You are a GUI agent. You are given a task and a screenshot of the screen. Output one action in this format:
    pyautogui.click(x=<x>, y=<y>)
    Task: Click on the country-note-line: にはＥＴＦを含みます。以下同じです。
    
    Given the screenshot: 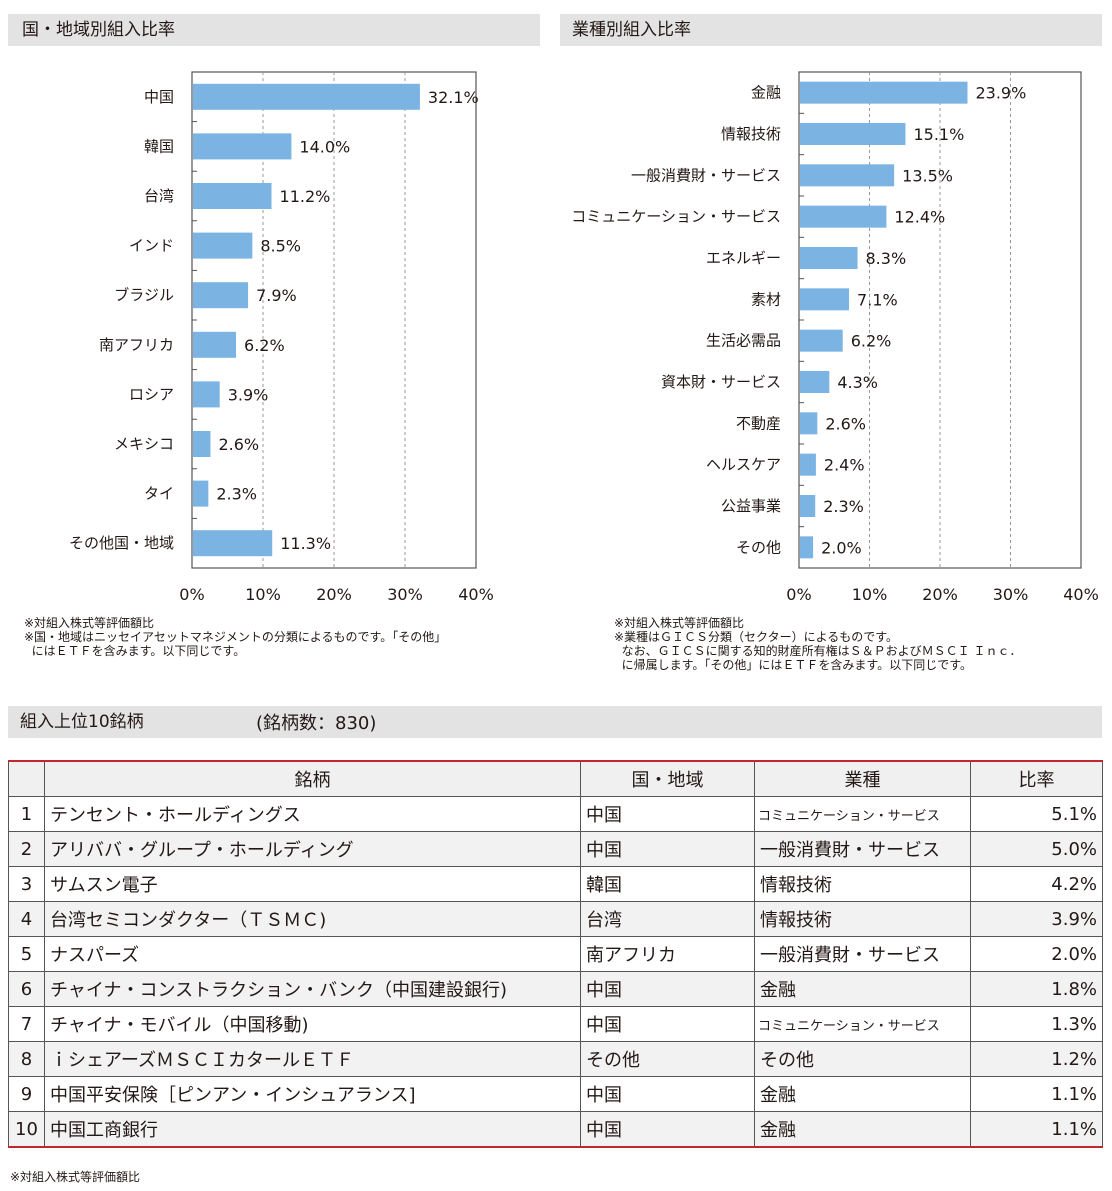 What is the action you would take?
    pyautogui.click(x=135, y=651)
    